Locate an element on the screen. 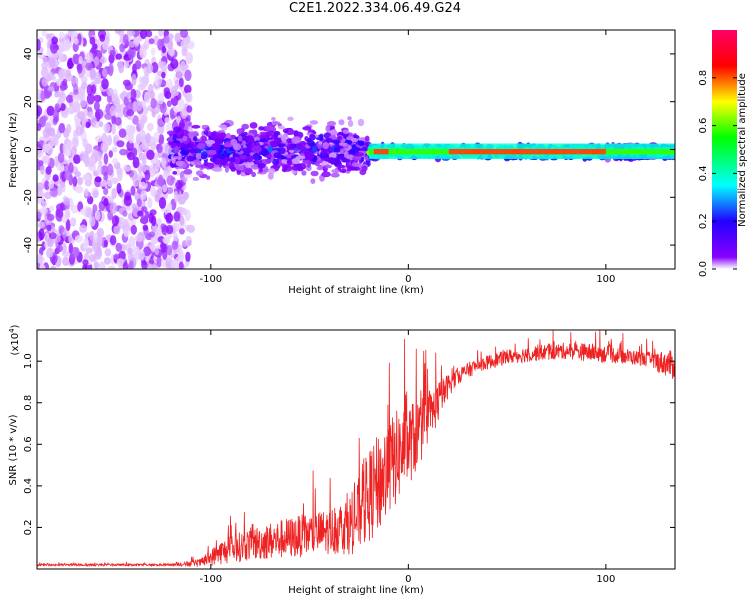 Image resolution: width=750 pixels, height=600 pixels. colorbar-ticks: 0.0 0.2 0.4 0.6 0.8 is located at coordinates (717, 173).